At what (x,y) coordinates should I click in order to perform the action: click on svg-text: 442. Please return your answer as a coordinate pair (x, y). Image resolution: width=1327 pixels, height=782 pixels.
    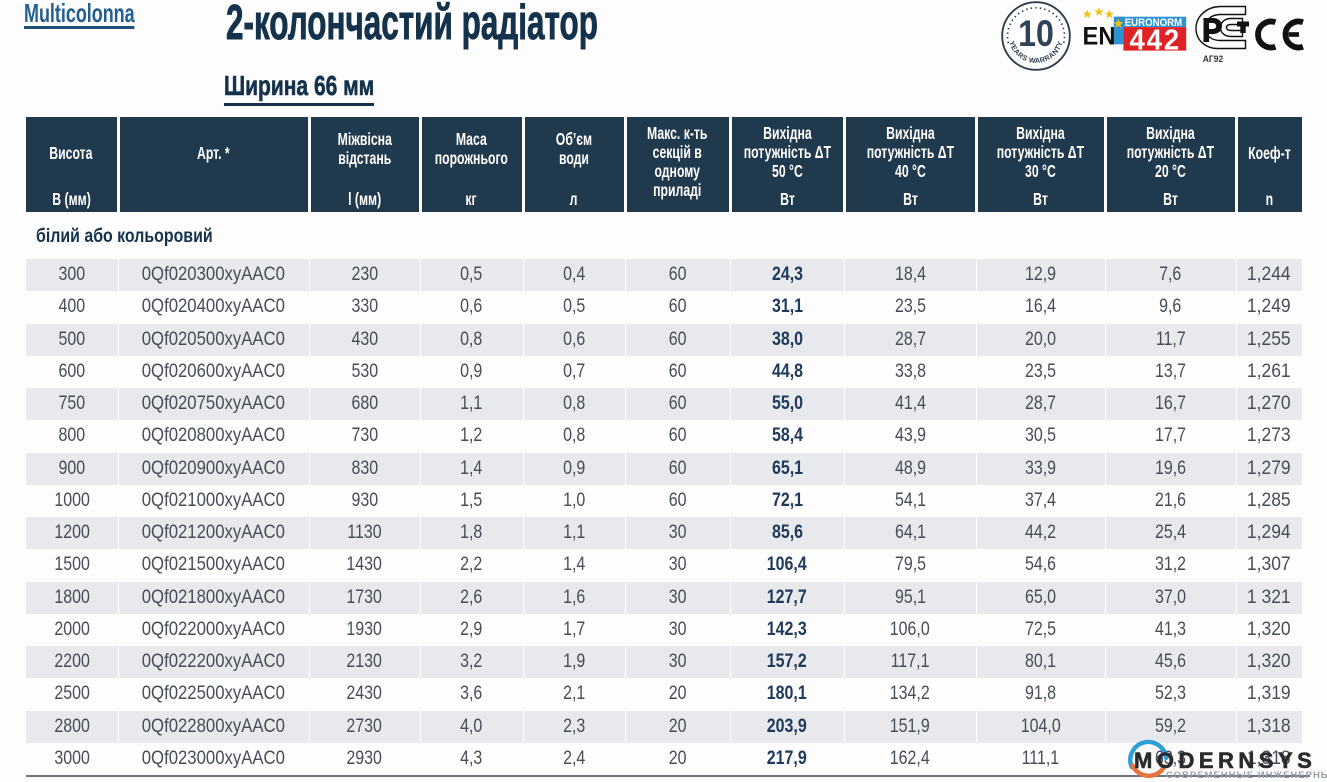
    Looking at the image, I should click on (1155, 39).